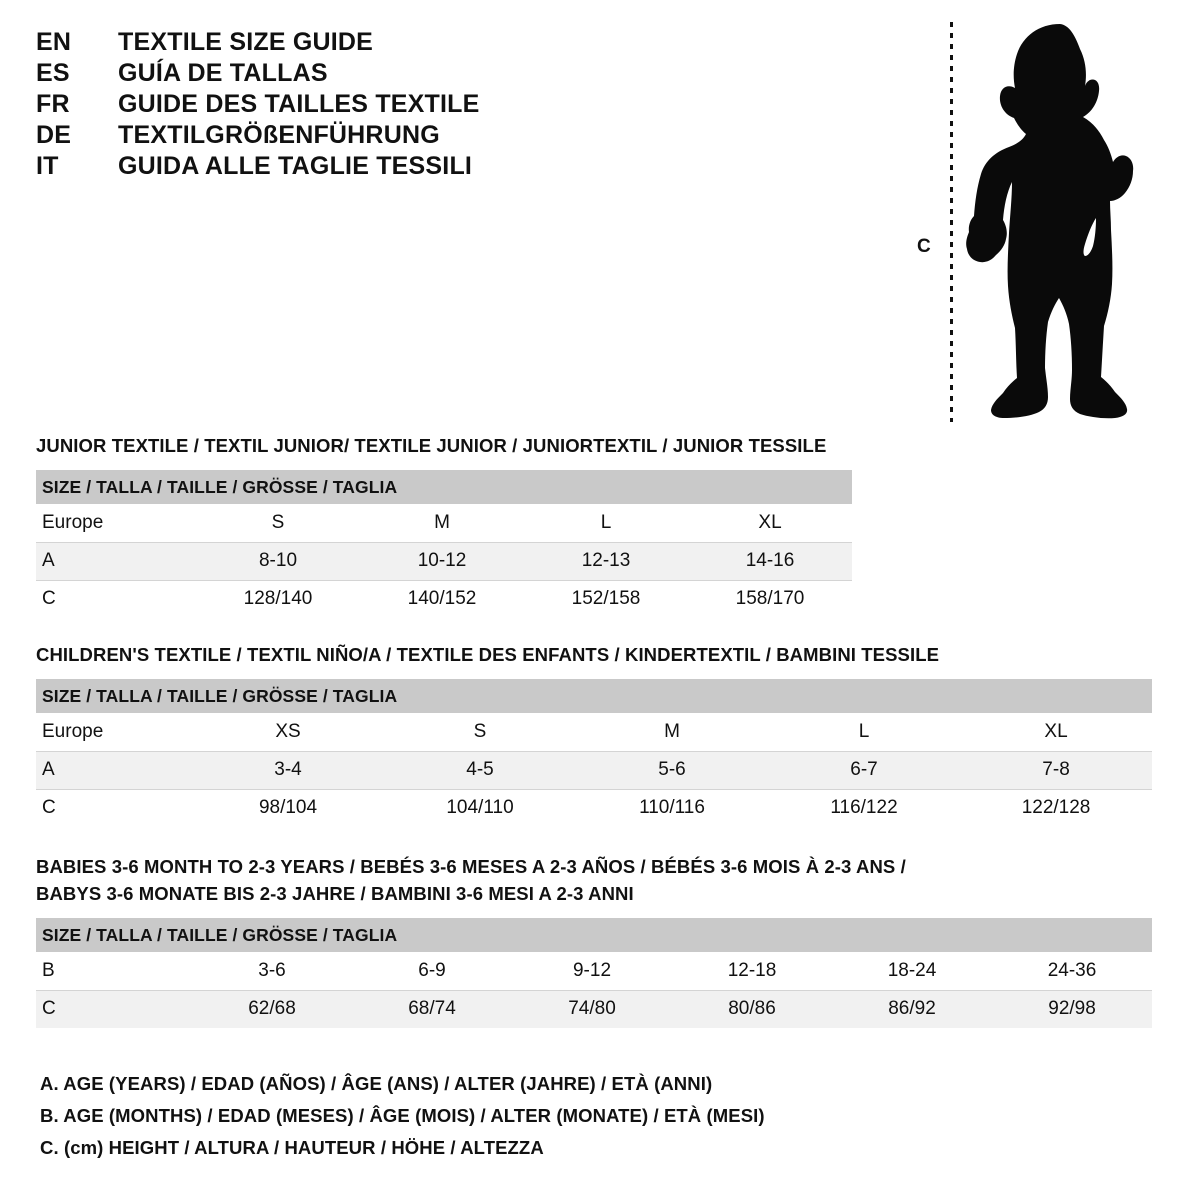 This screenshot has width=1200, height=1200. Describe the element at coordinates (752, 1009) in the screenshot. I see `babies-row-c-cell-3: 80/86` at that location.